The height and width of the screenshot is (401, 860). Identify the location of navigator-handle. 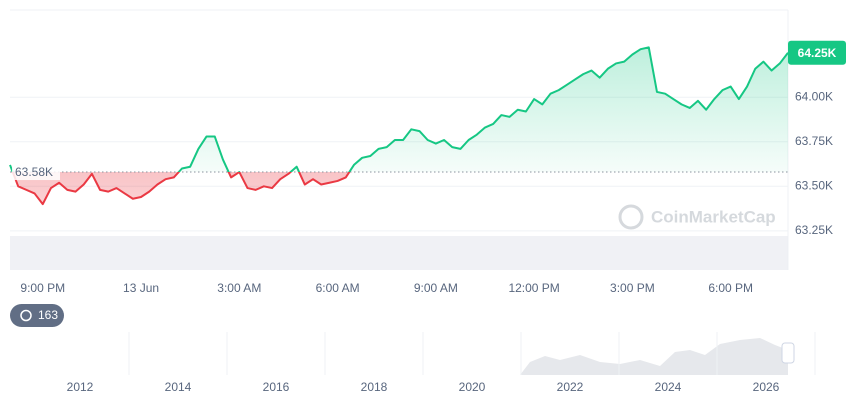
(788, 353).